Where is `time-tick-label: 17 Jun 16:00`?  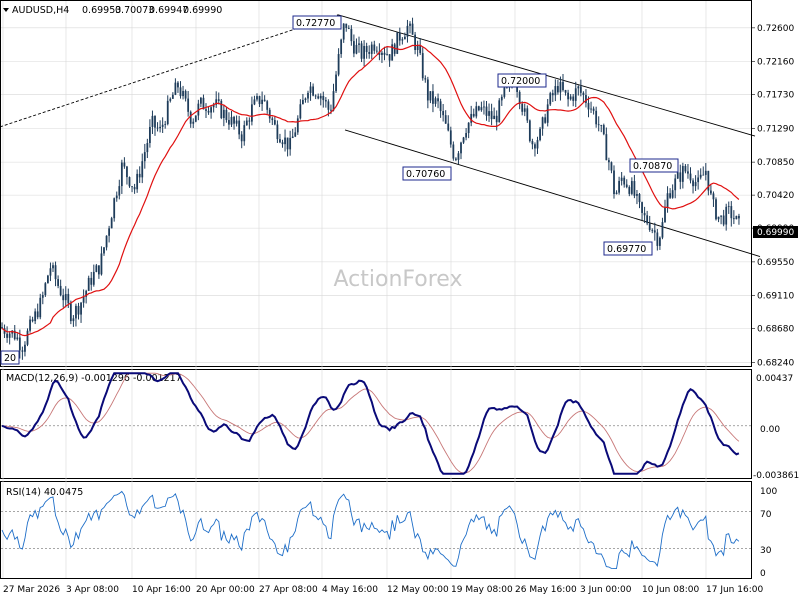 time-tick-label: 17 Jun 16:00 is located at coordinates (734, 590).